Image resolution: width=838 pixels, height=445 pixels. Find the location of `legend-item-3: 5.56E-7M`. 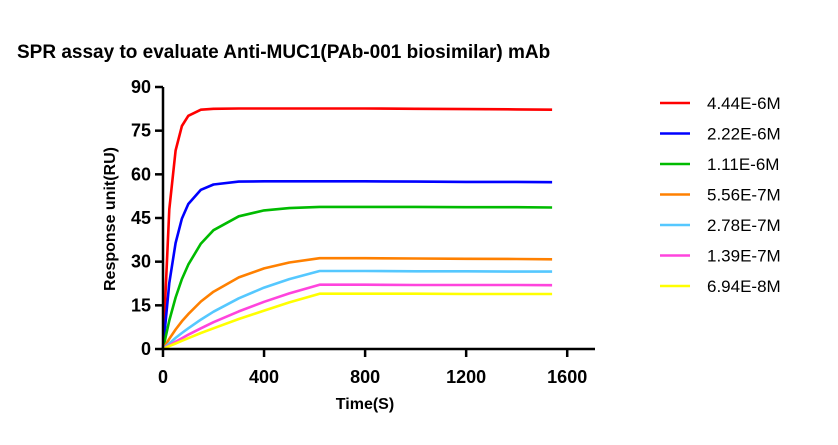

legend-item-3: 5.56E-7M is located at coordinates (720, 195).